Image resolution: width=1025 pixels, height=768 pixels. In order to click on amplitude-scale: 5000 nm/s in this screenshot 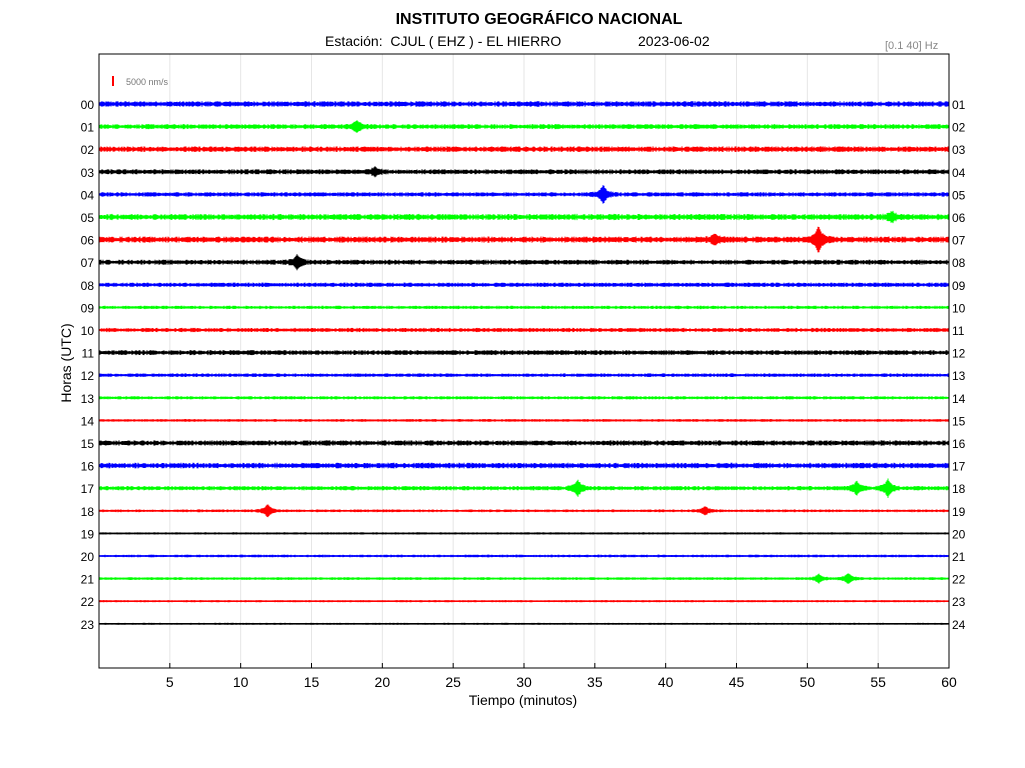, I will do `click(140, 81)`.